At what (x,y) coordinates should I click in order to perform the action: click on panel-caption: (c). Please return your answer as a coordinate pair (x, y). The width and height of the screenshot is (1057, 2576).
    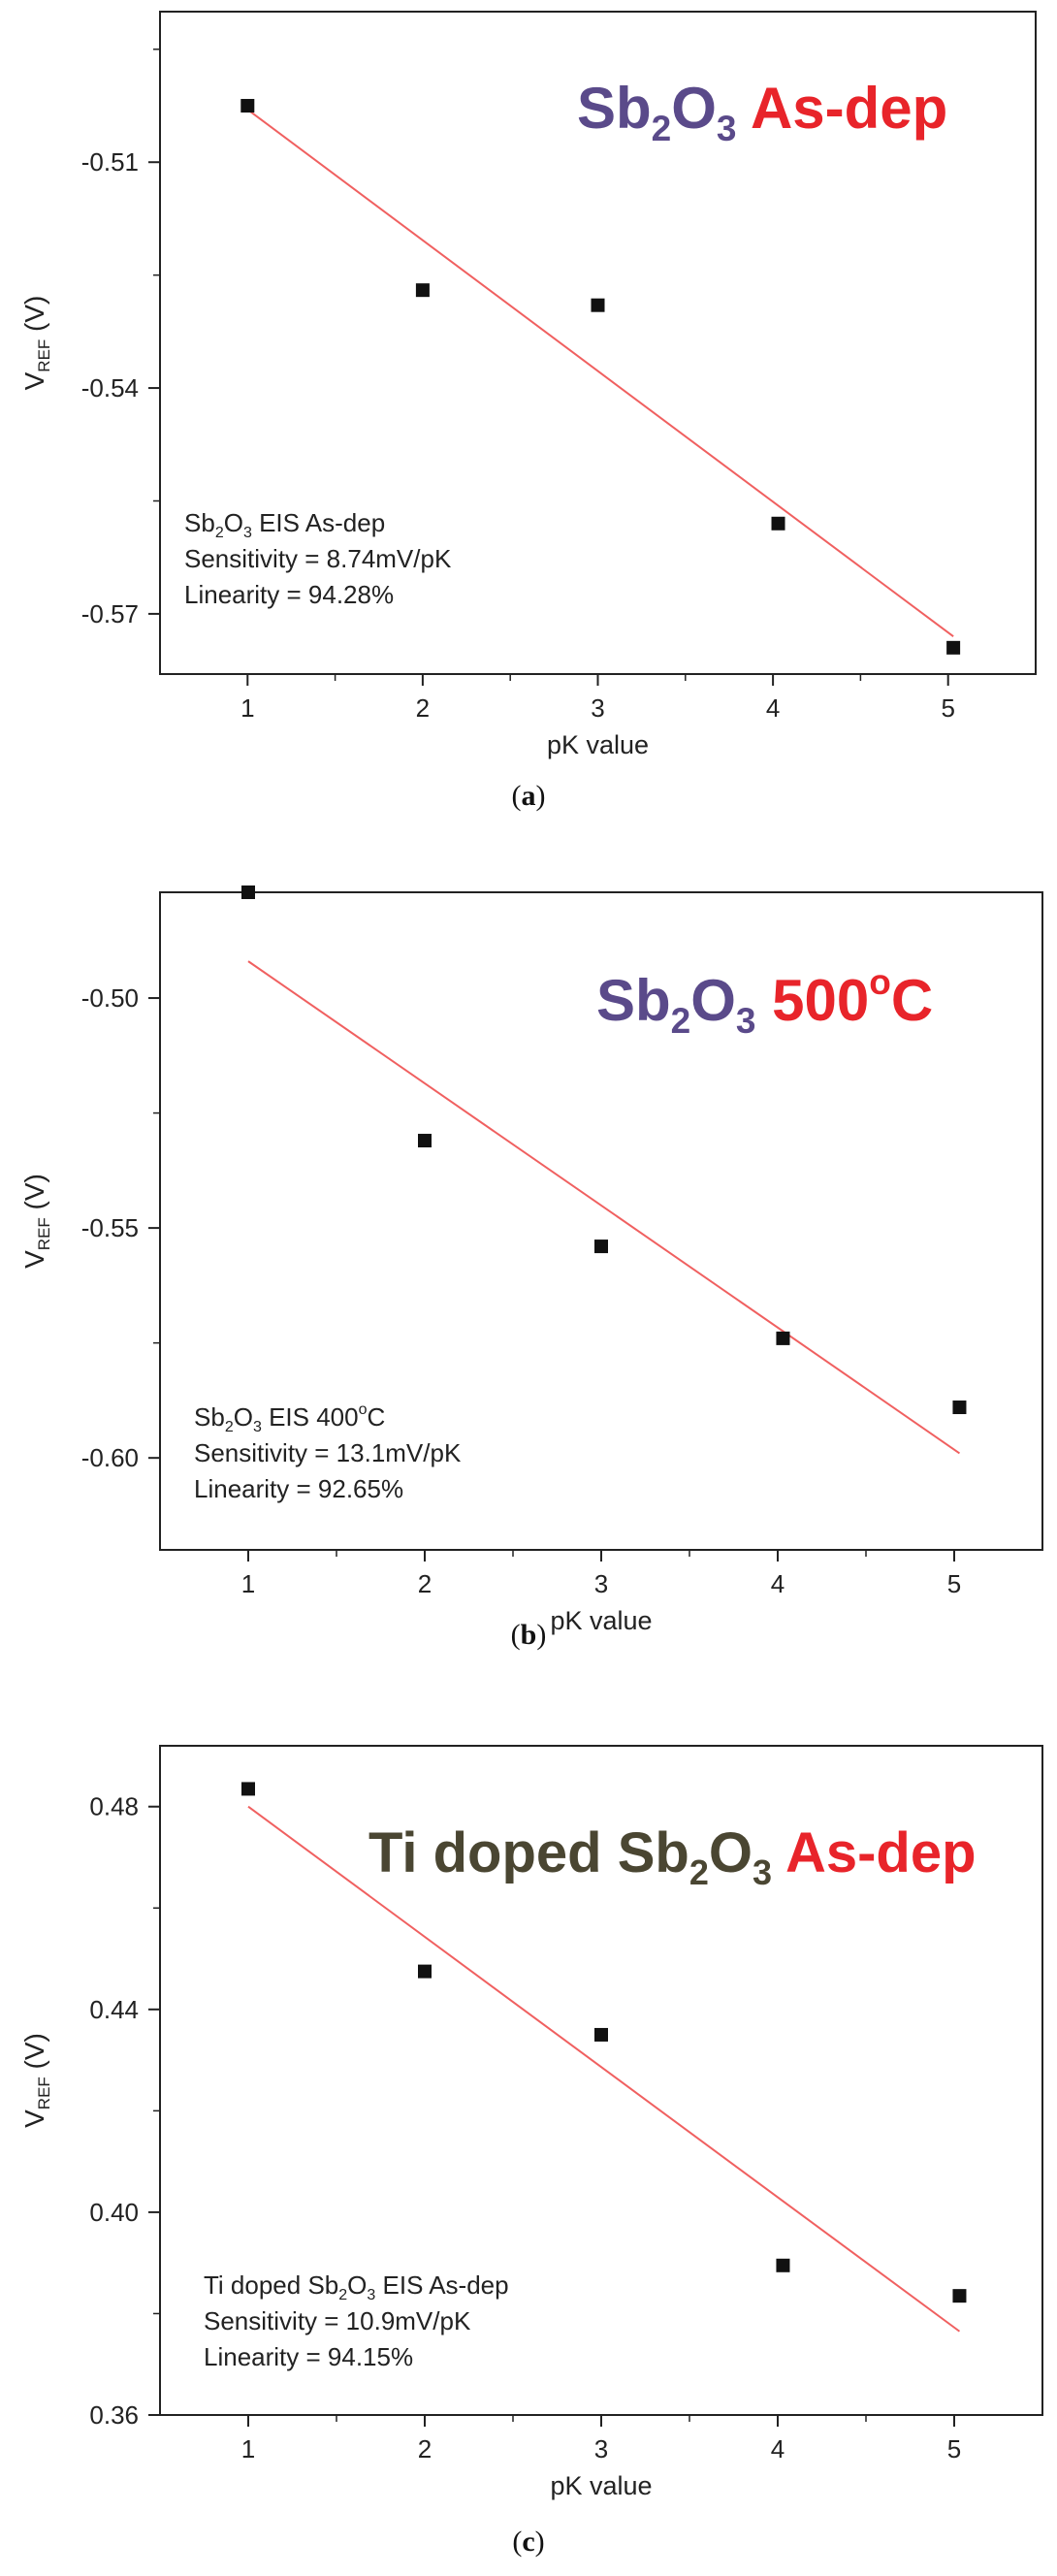
    Looking at the image, I should click on (528, 2542).